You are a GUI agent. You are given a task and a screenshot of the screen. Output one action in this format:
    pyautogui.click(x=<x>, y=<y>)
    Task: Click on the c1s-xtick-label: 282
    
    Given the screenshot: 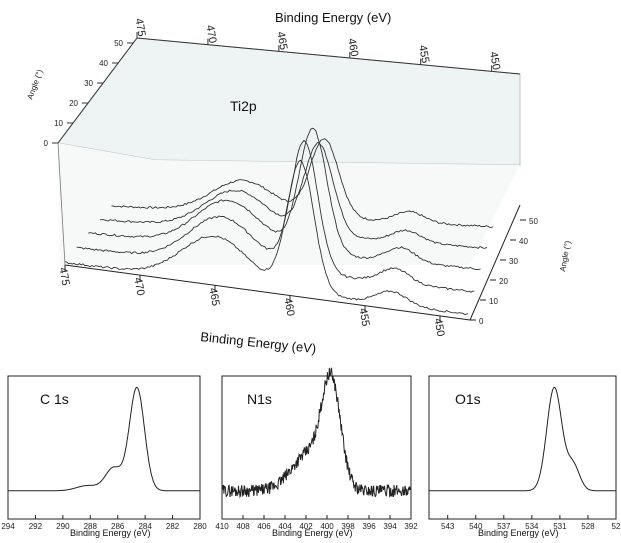 What is the action you would take?
    pyautogui.click(x=173, y=526)
    